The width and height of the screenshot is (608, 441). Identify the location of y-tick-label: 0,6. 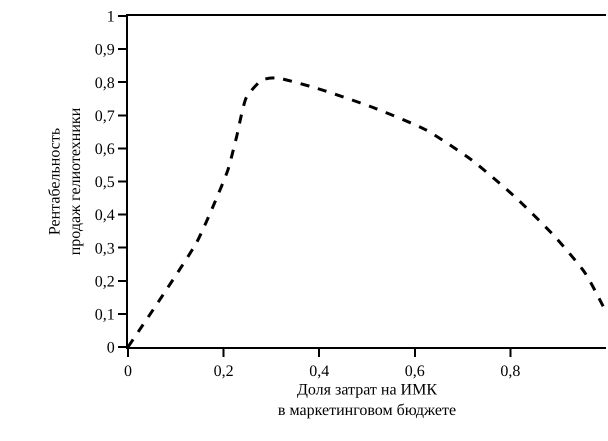
(104, 149).